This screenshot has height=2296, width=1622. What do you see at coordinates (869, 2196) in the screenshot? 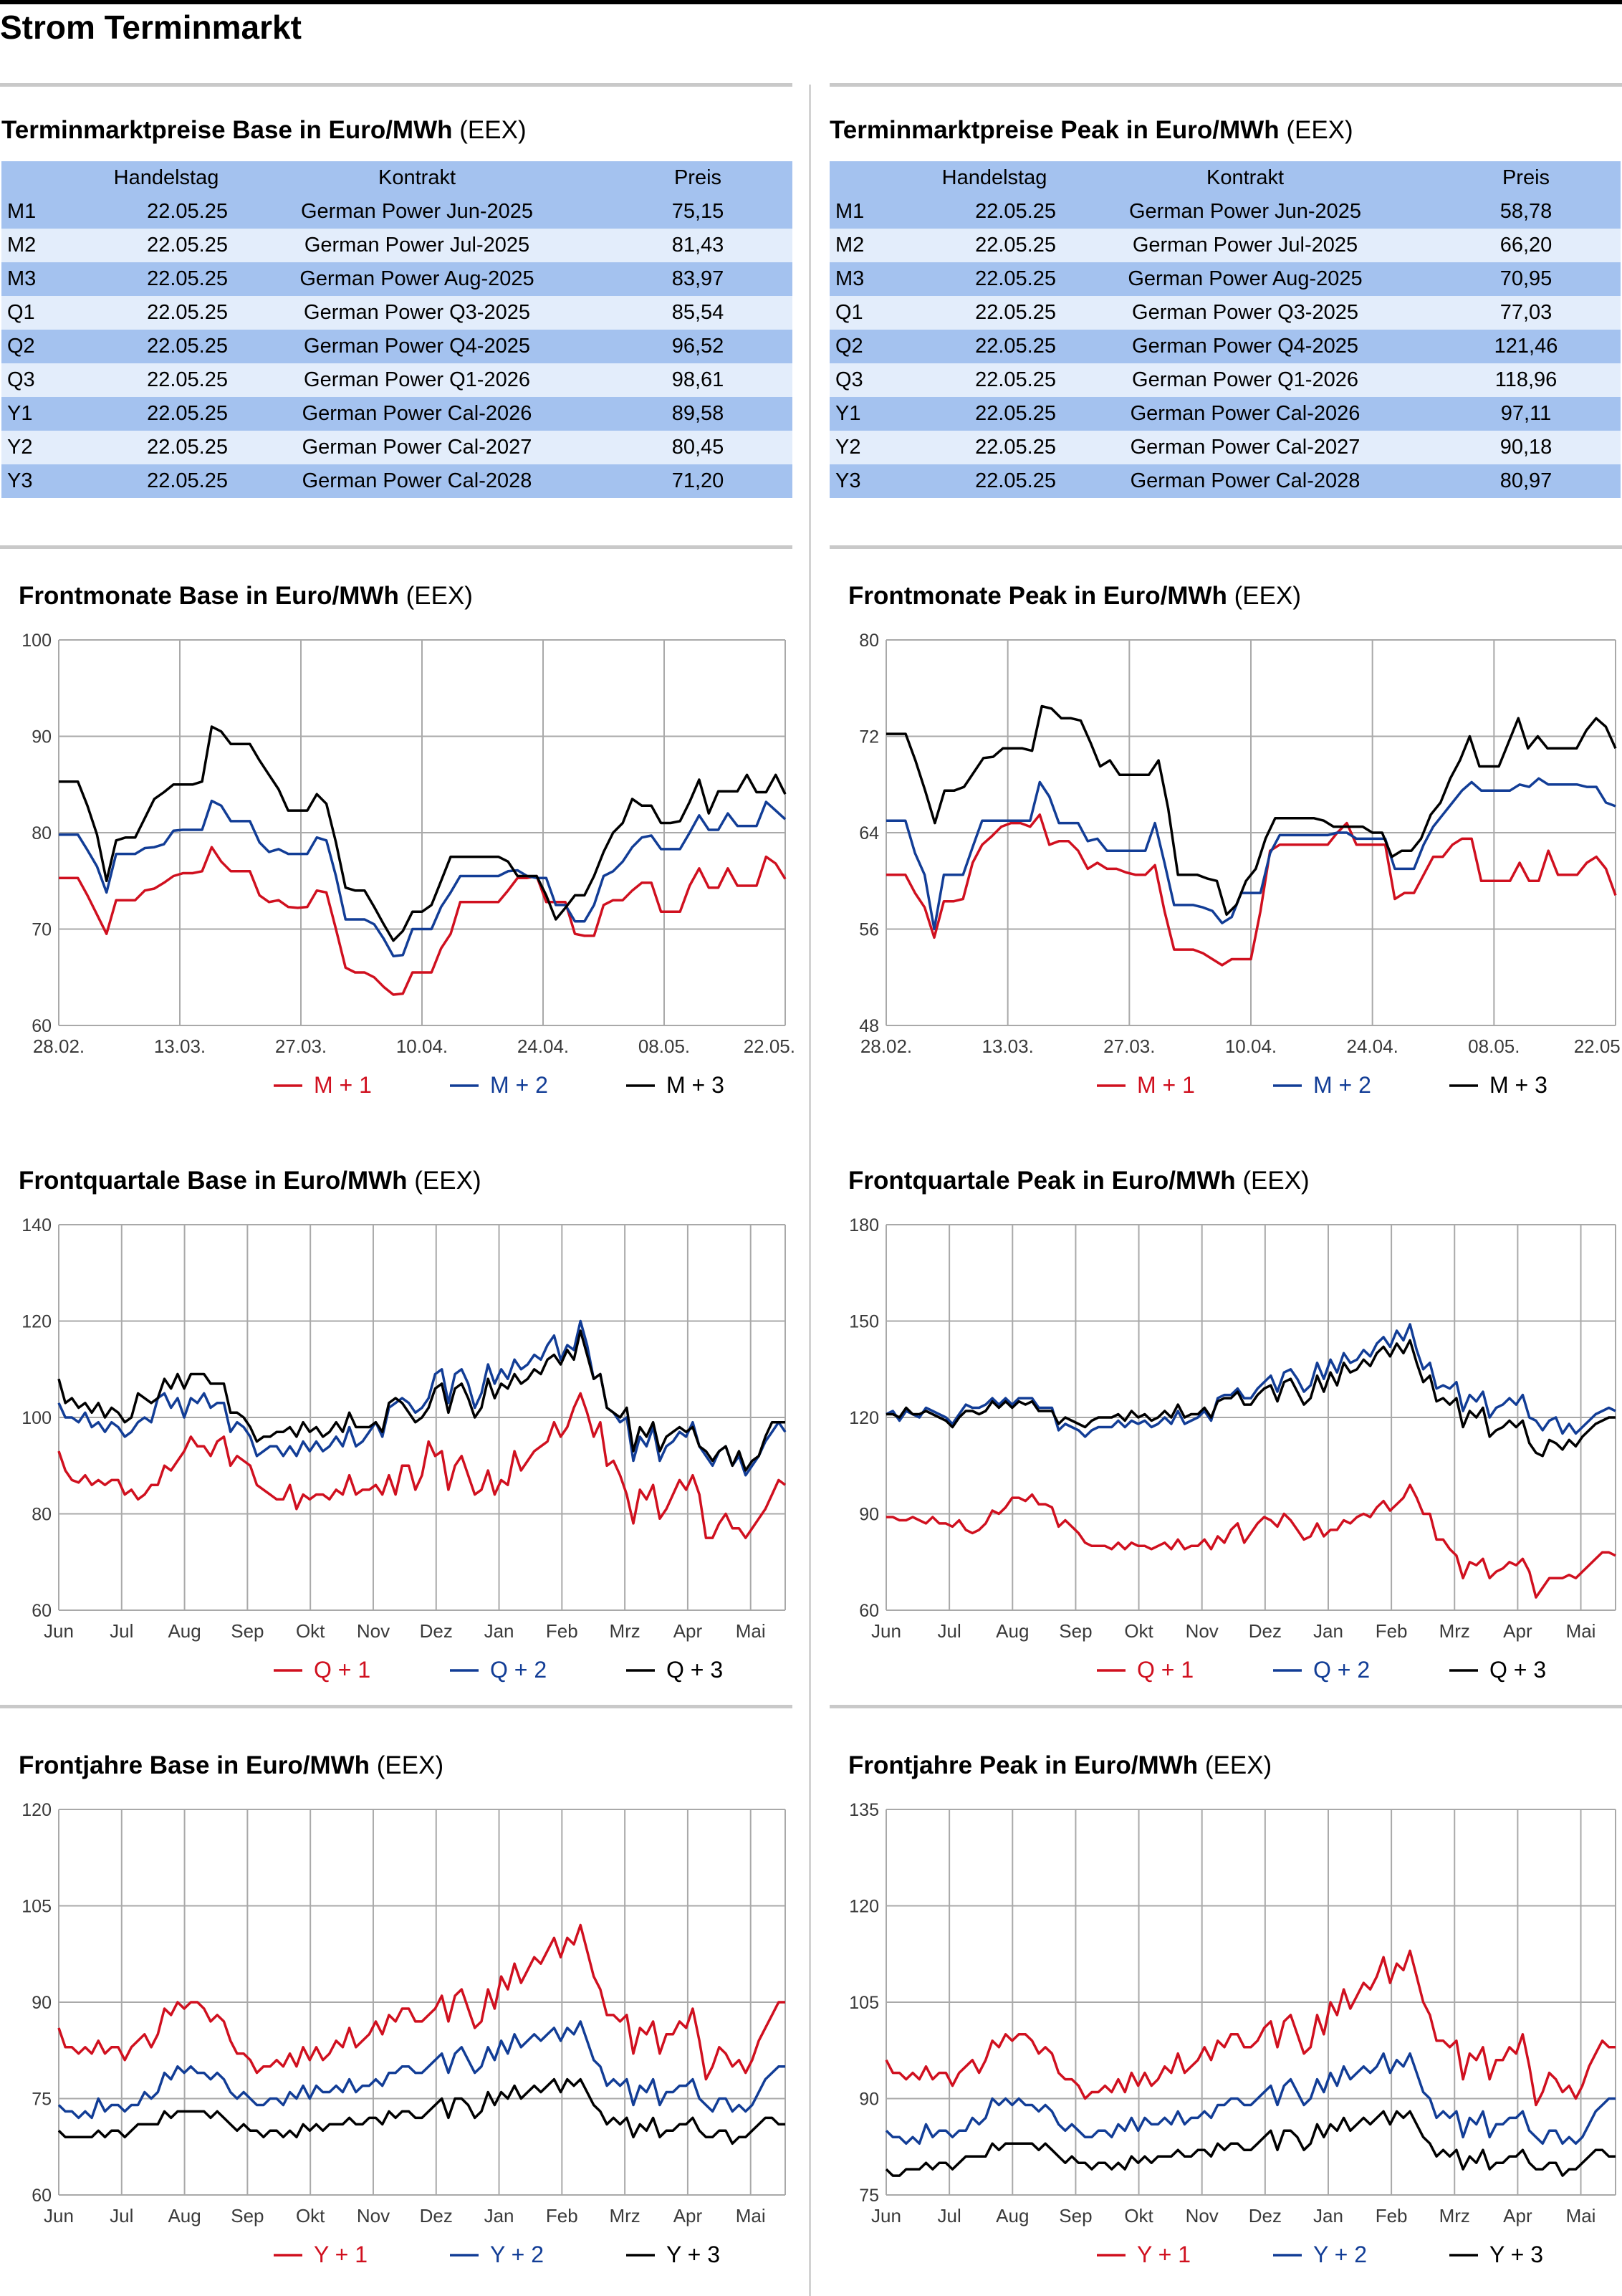
I see `y-tick-label: 75` at bounding box center [869, 2196].